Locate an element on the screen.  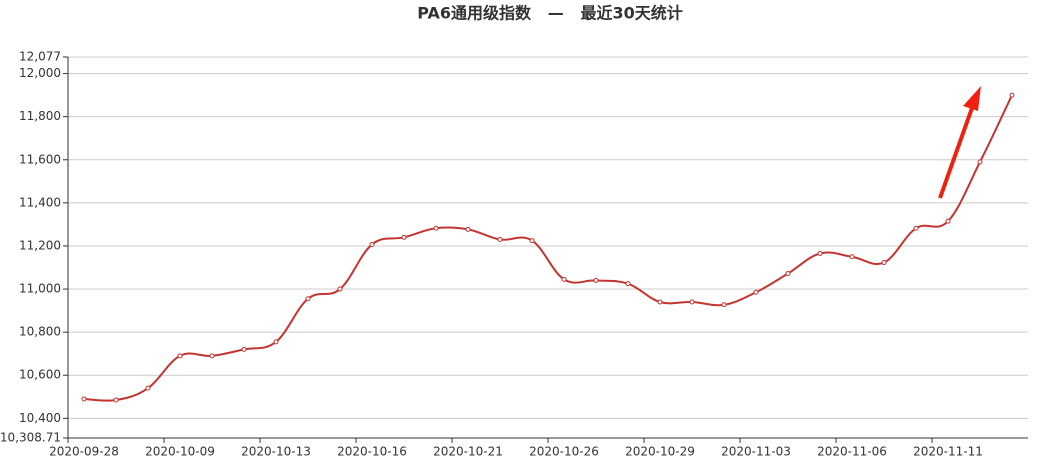
y-tick-label: 11,800 is located at coordinates (40, 116).